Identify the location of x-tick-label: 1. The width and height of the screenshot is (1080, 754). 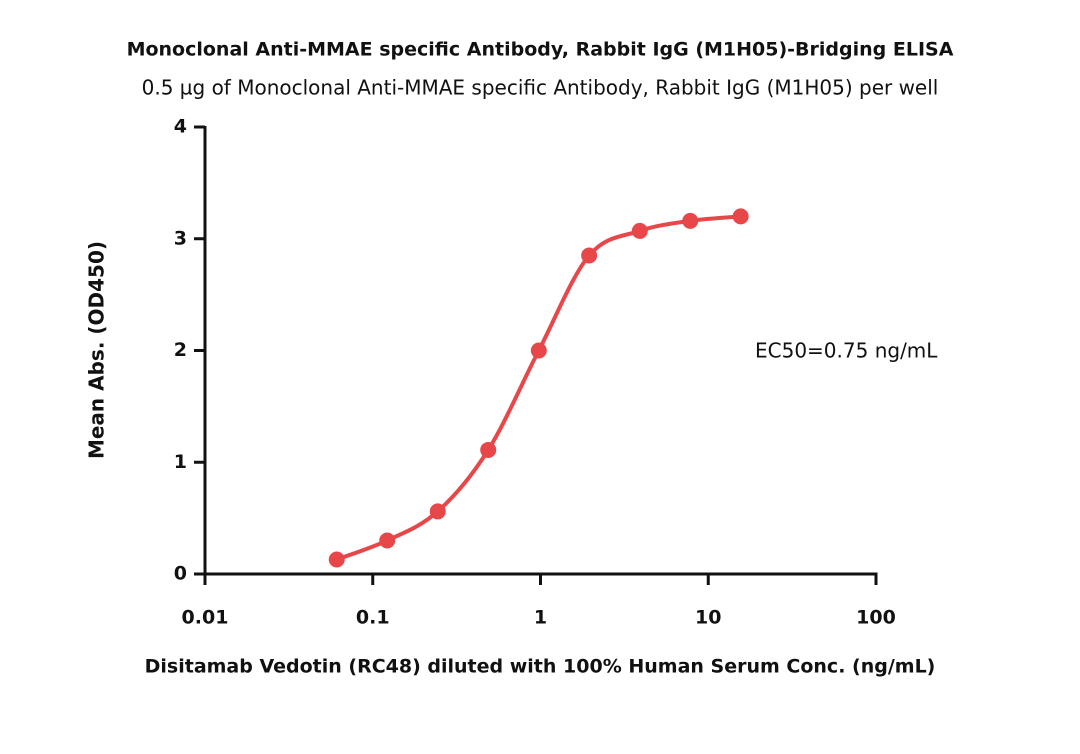
(540, 618).